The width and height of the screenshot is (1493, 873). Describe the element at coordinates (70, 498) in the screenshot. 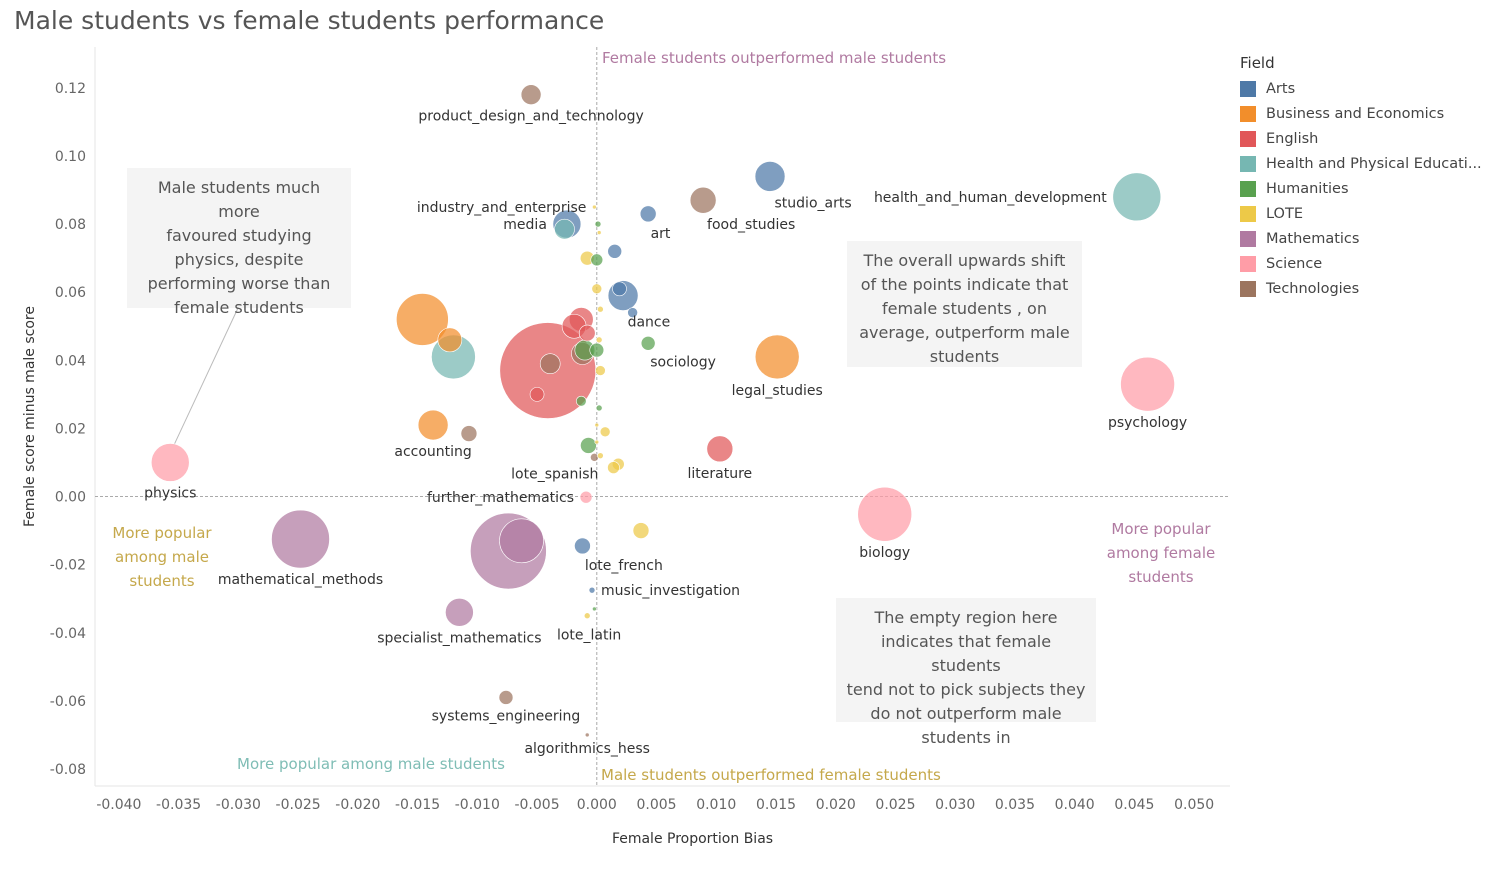

I see `y-tick-label: 0.00` at that location.